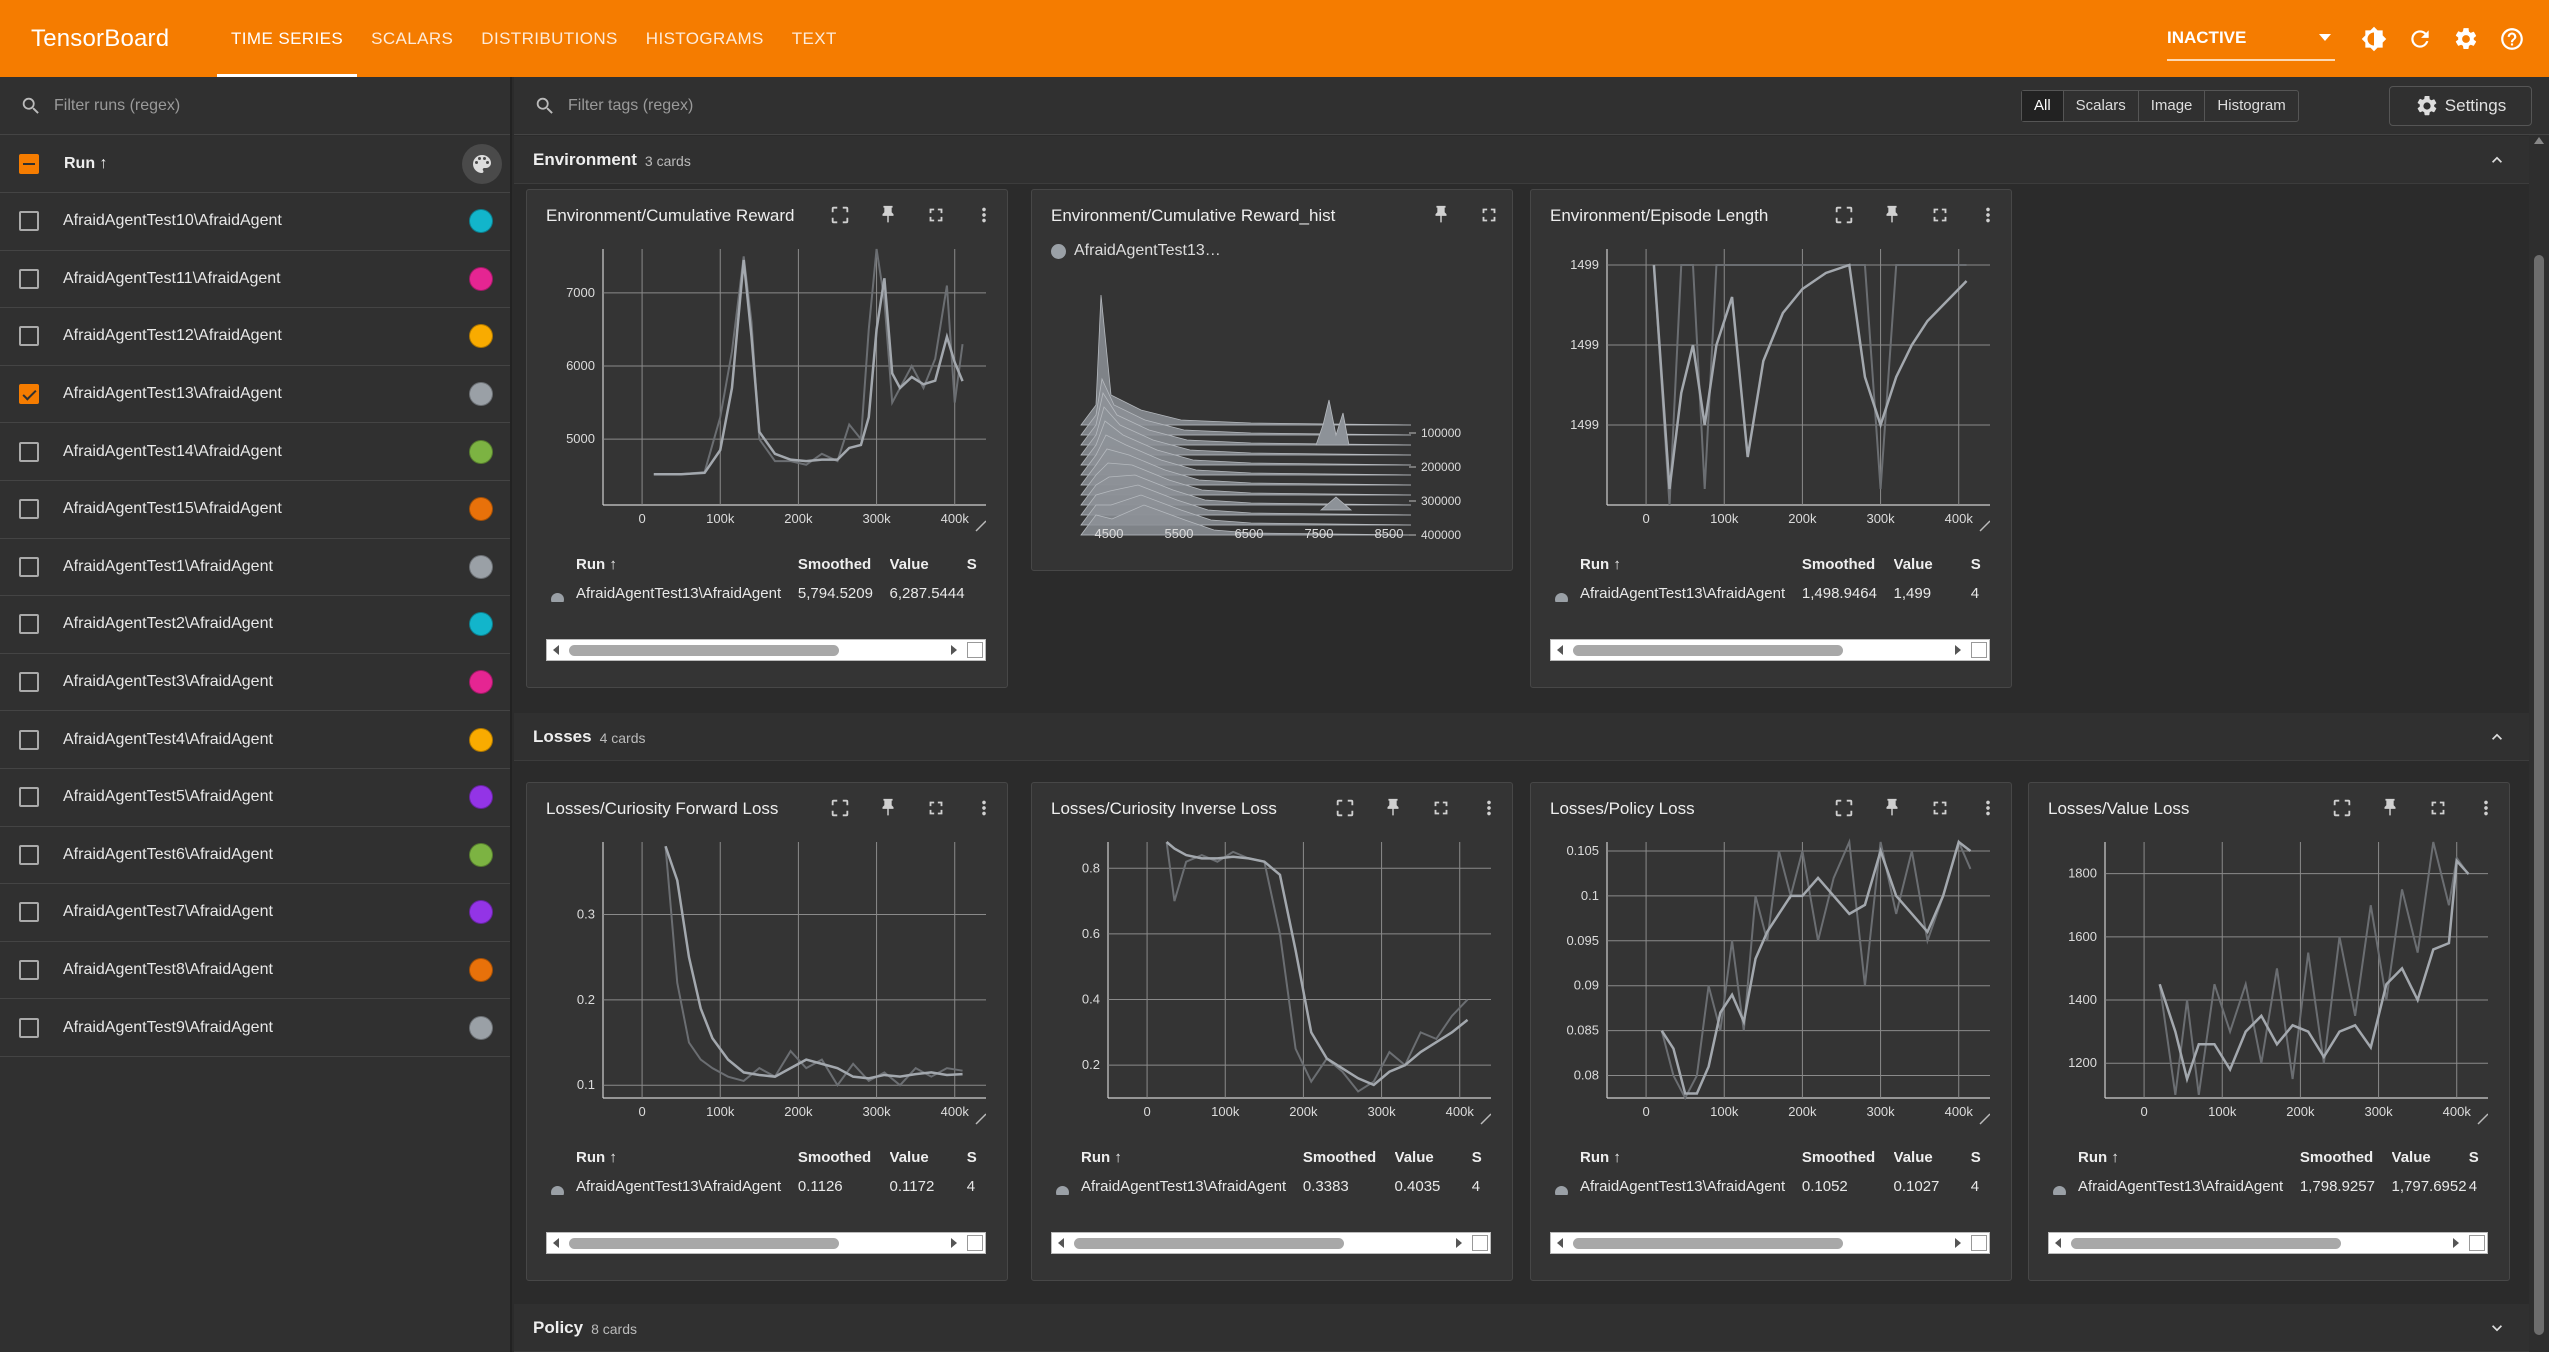 This screenshot has width=2549, height=1352. What do you see at coordinates (766, 986) in the screenshot?
I see `line-chart: 0 100k 200k 300k 400k 0.1 0.2 0.3` at bounding box center [766, 986].